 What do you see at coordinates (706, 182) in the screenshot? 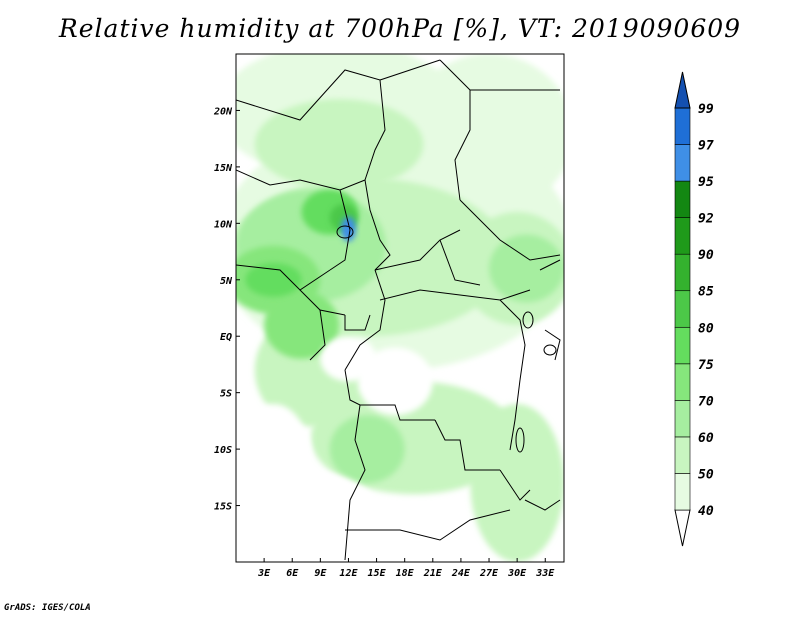
I see `colorbar-label: 95` at bounding box center [706, 182].